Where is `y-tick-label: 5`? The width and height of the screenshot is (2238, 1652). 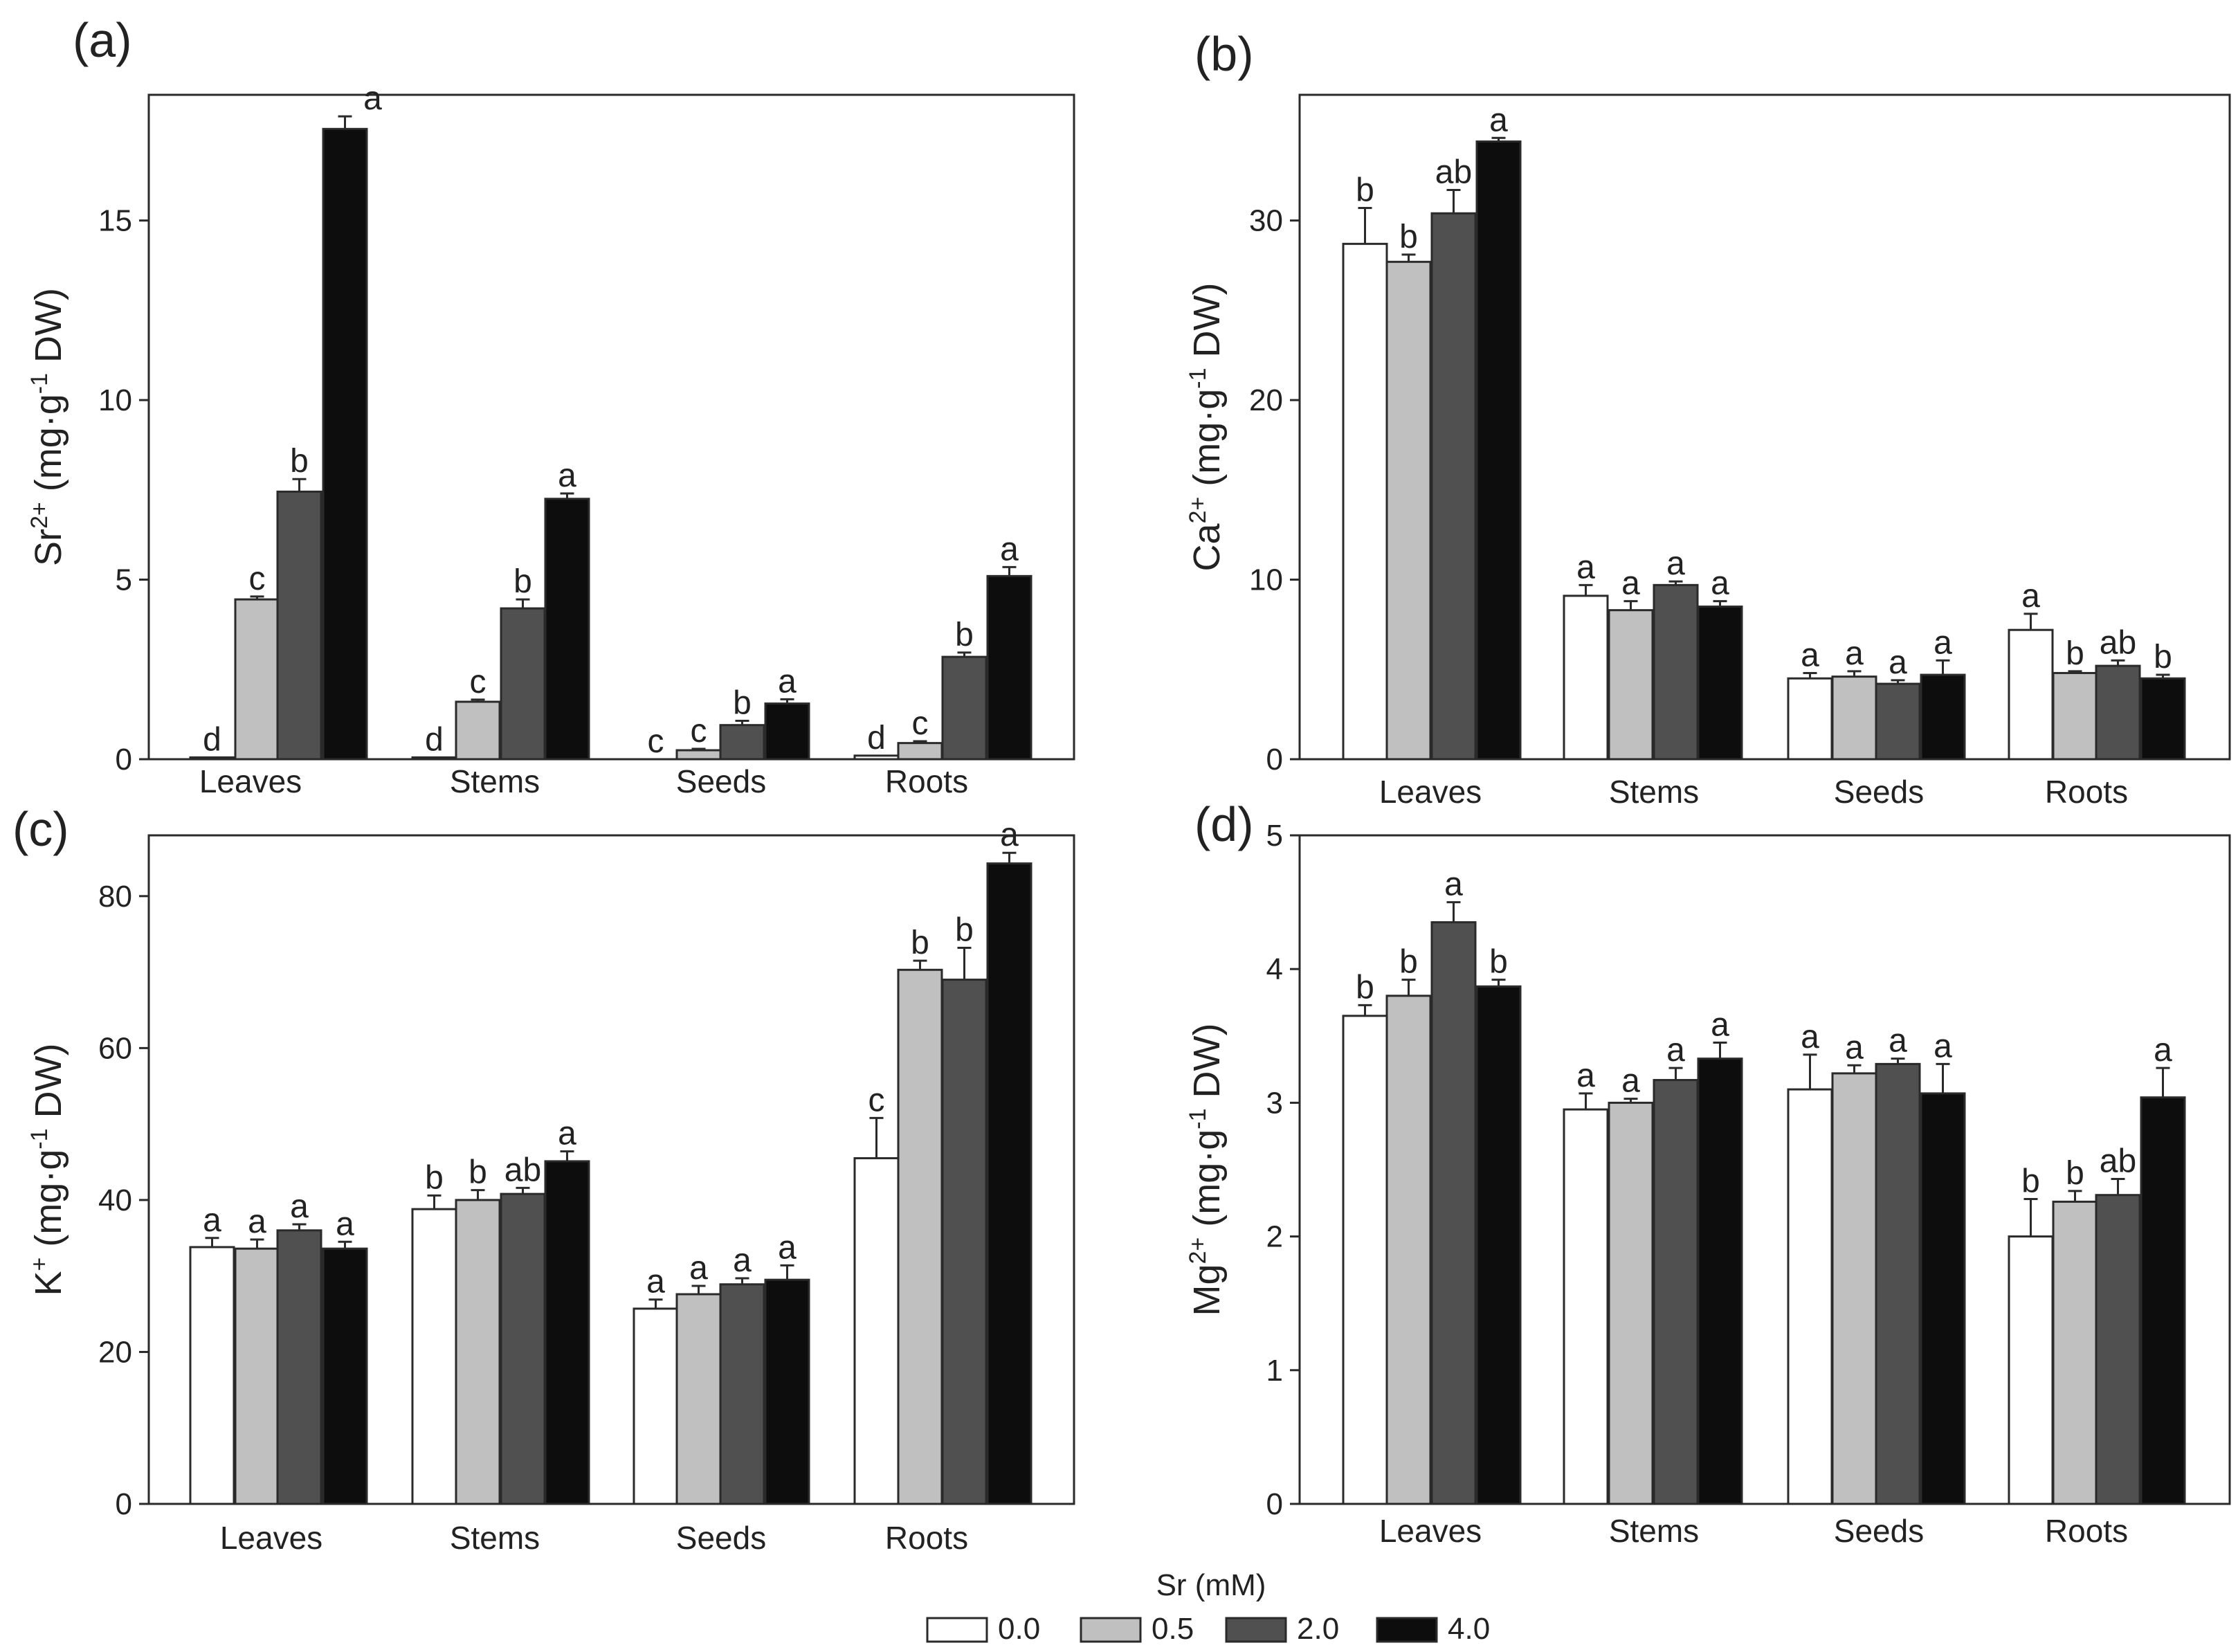
y-tick-label: 5 is located at coordinates (1274, 836).